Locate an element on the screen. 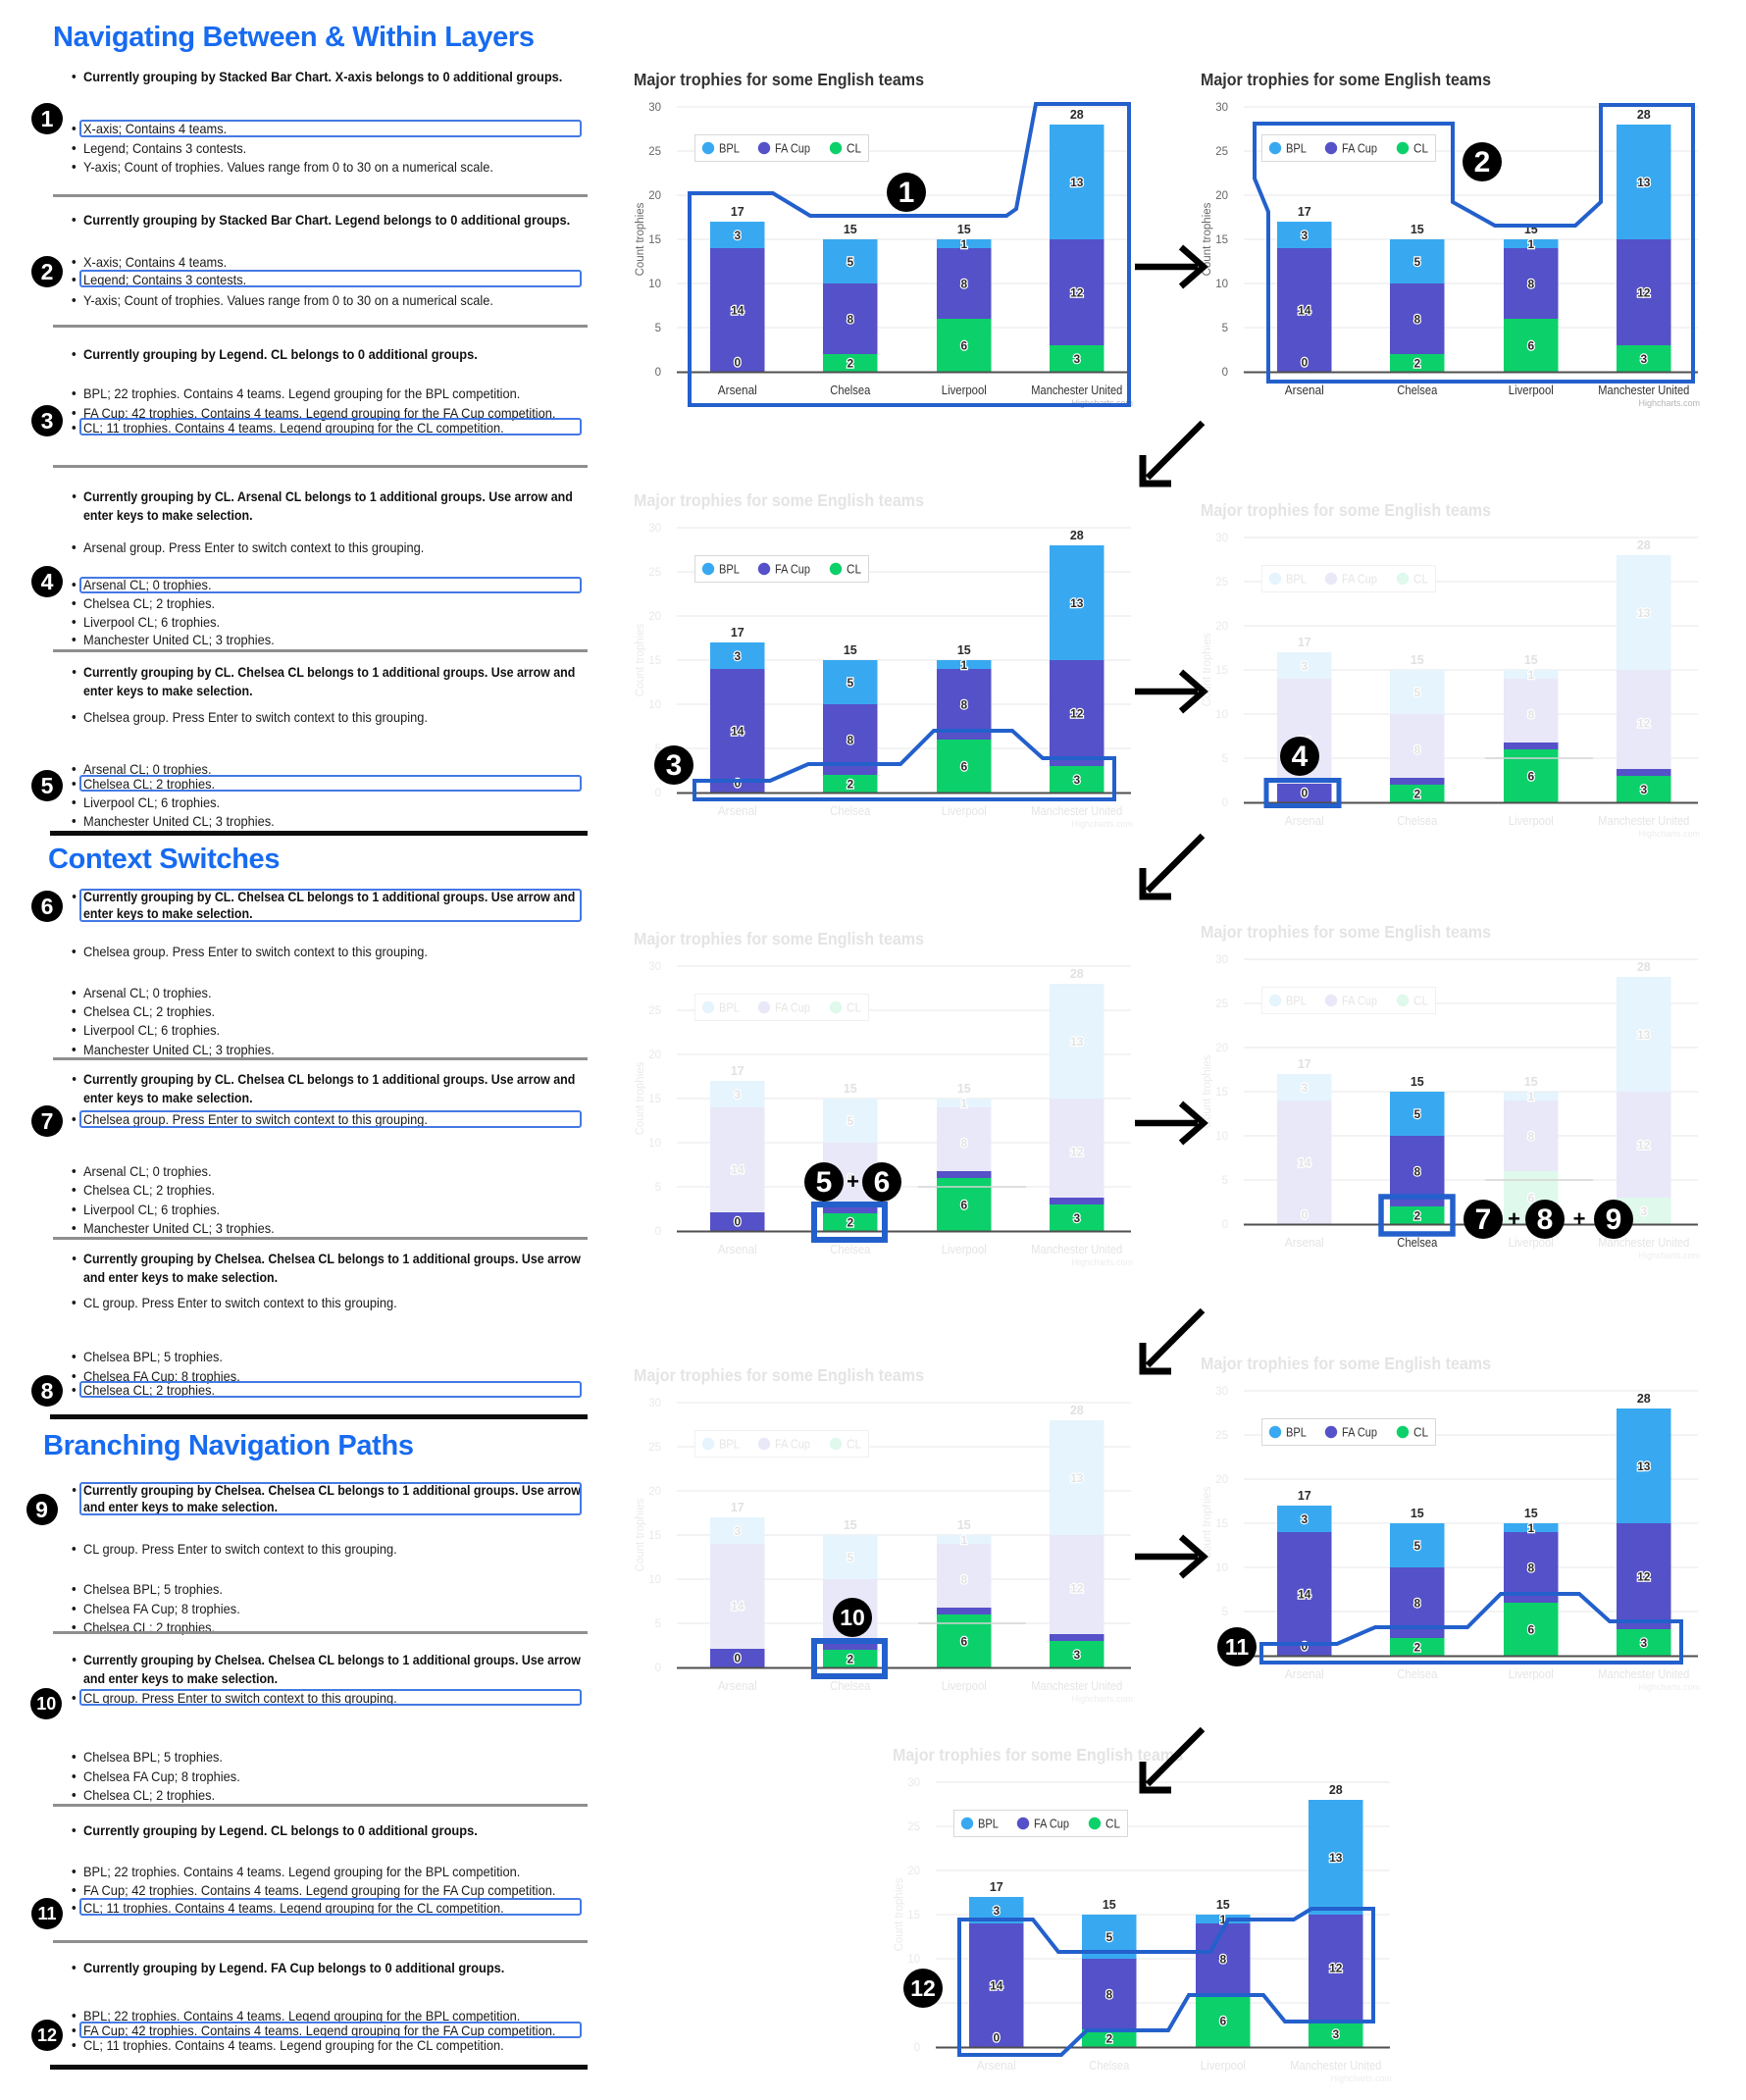 Image resolution: width=1746 pixels, height=2100 pixels. svg-text: 11 is located at coordinates (1237, 1647).